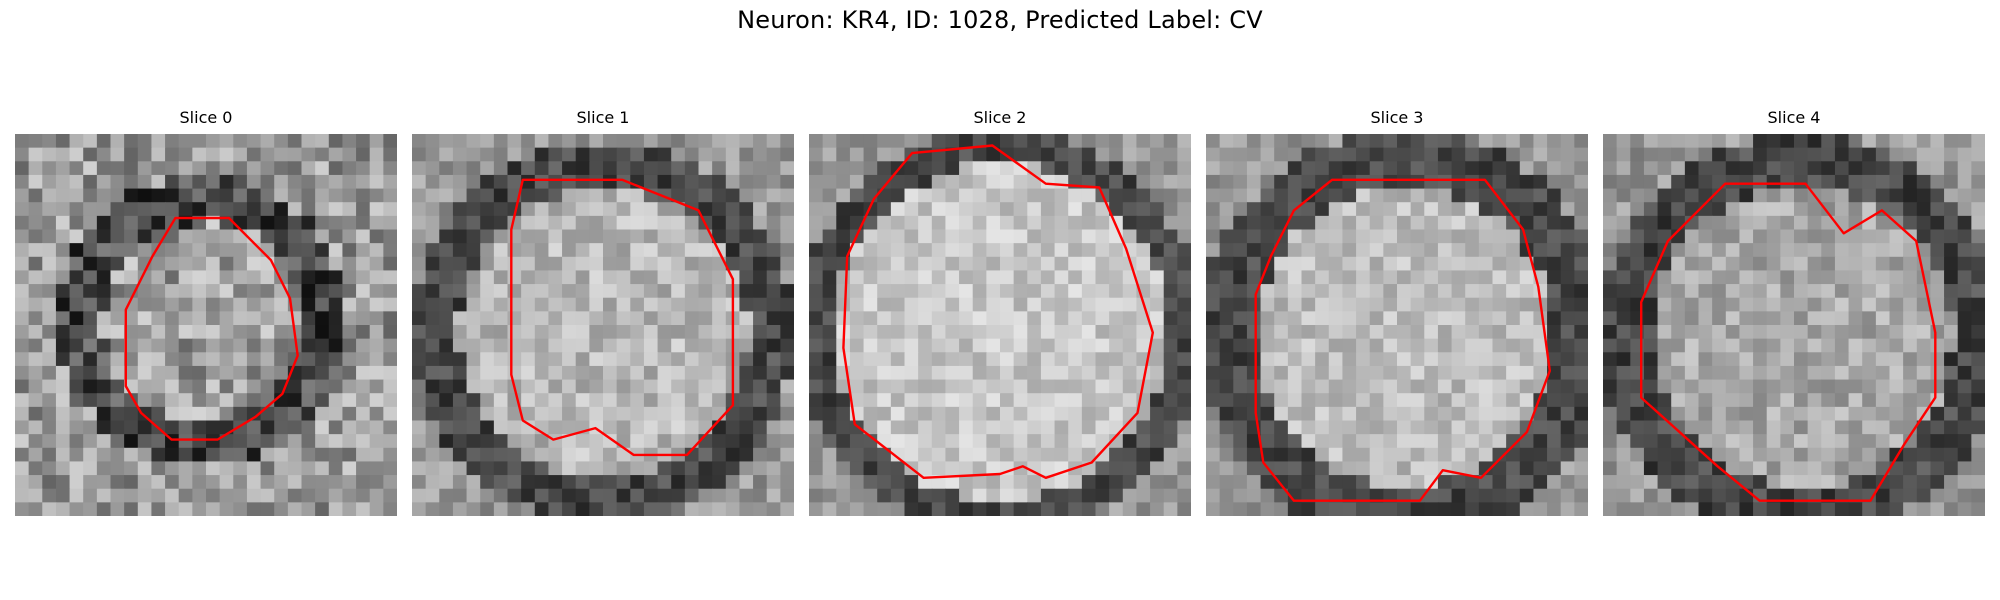 The height and width of the screenshot is (600, 2000). What do you see at coordinates (1794, 117) in the screenshot?
I see `slice-title-4: Slice 4` at bounding box center [1794, 117].